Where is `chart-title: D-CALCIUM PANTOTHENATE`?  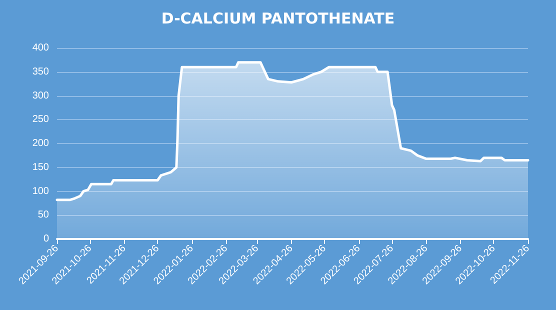
chart-title: D-CALCIUM PANTOTHENATE is located at coordinates (278, 19).